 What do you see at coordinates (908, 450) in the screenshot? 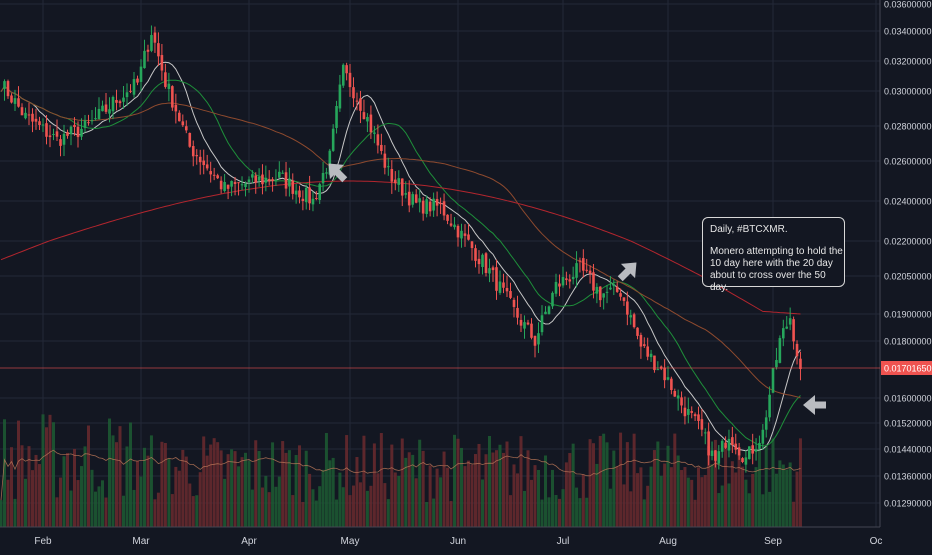
I see `price-tick-label: 0.01440000` at bounding box center [908, 450].